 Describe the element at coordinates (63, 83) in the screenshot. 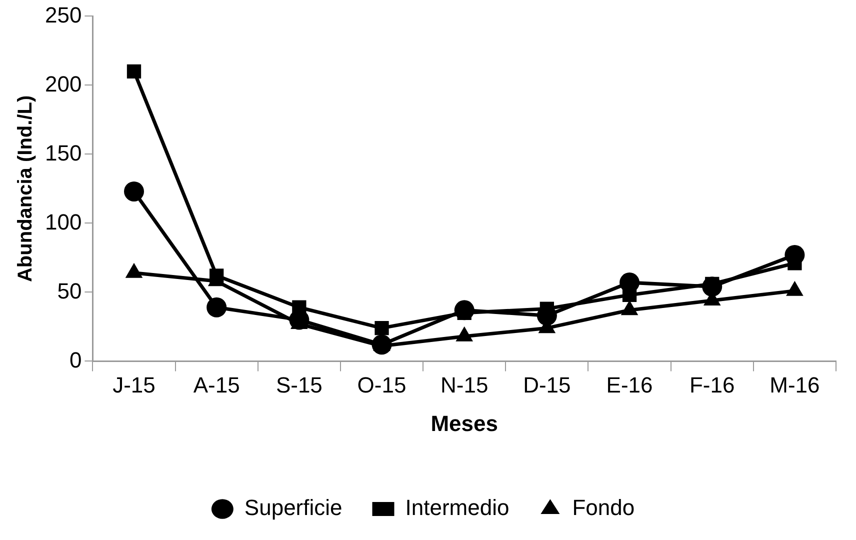

I see `y-tick-label: 200` at that location.